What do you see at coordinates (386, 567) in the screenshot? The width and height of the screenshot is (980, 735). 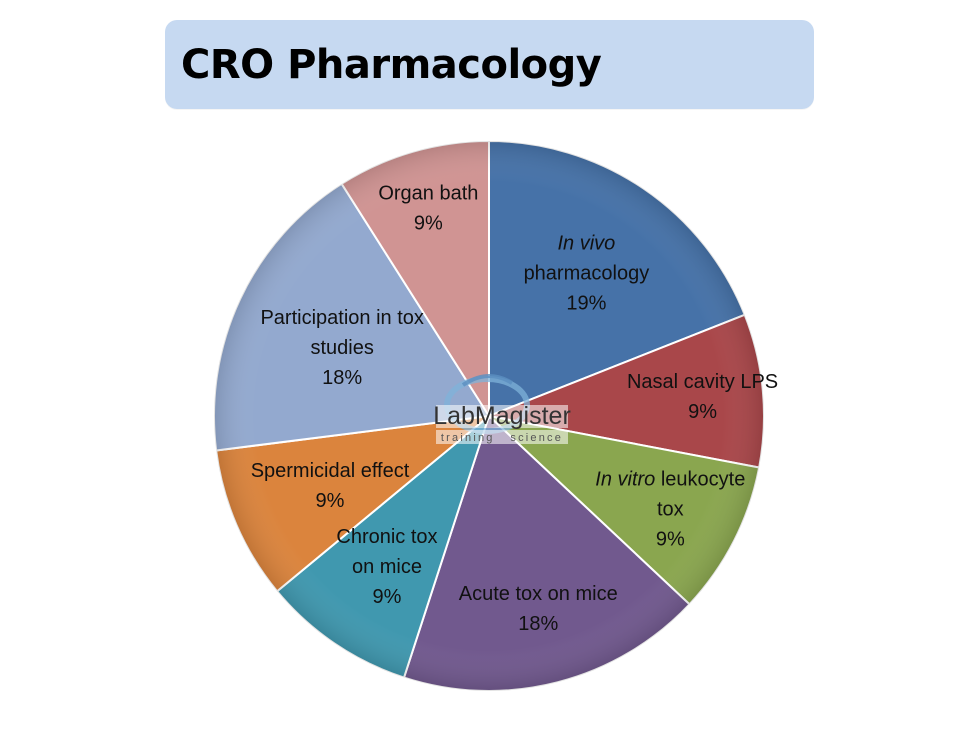 I see `slice-label: Chronic tox on mice 9%` at bounding box center [386, 567].